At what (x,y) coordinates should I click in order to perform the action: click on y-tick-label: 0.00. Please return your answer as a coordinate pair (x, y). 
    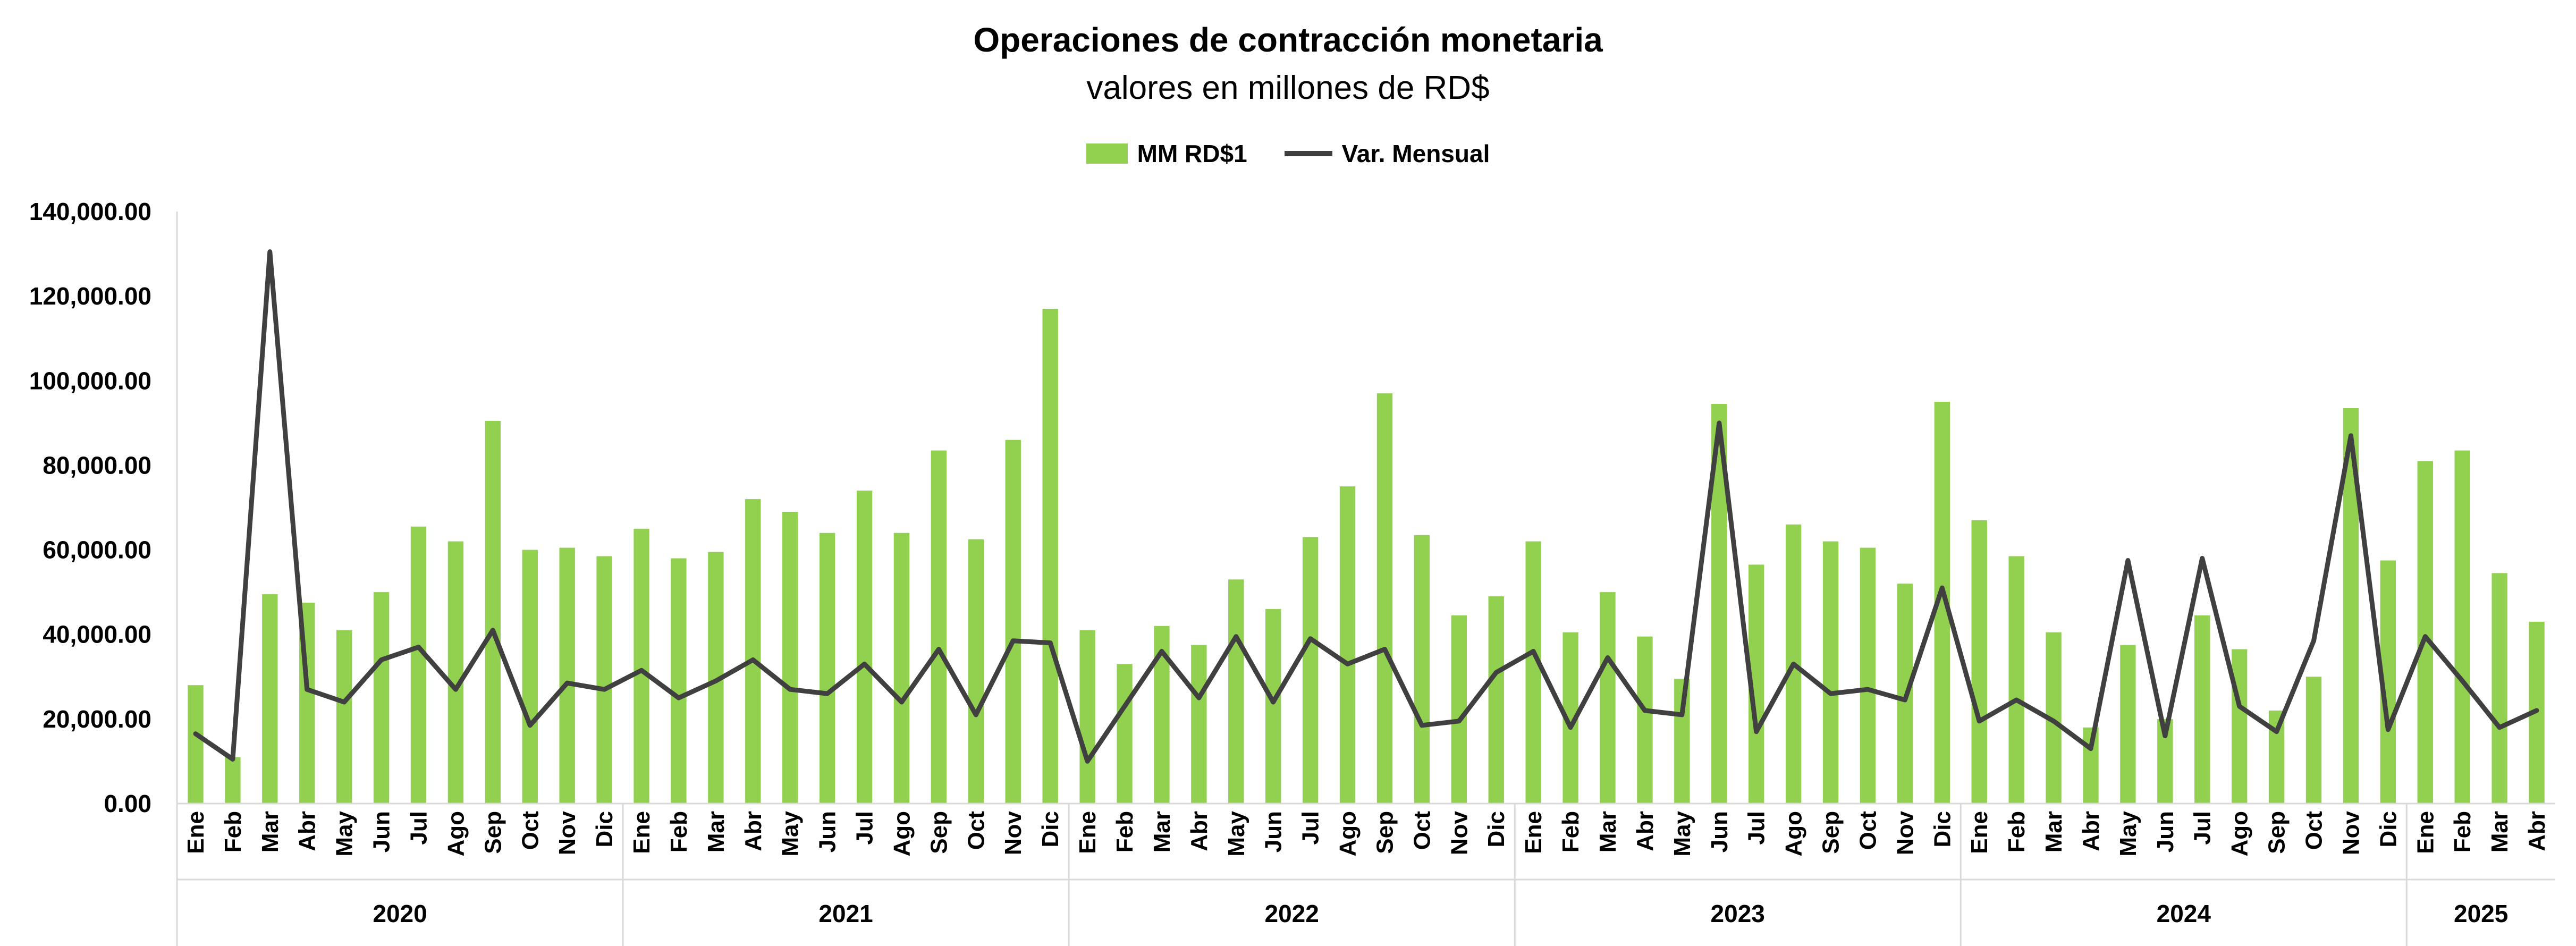
    Looking at the image, I should click on (127, 803).